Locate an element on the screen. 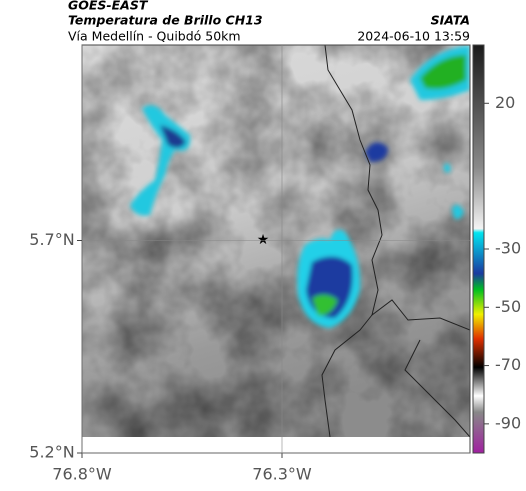  colorbar-tick-label: -50 is located at coordinates (508, 306).